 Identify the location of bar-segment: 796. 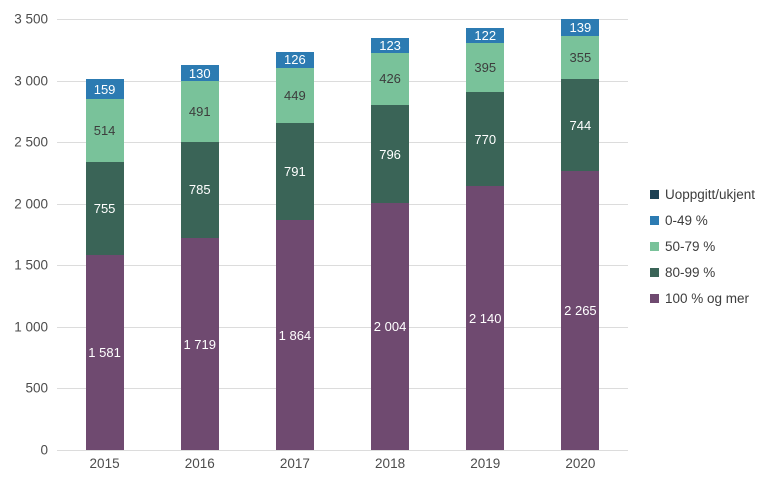
(390, 154).